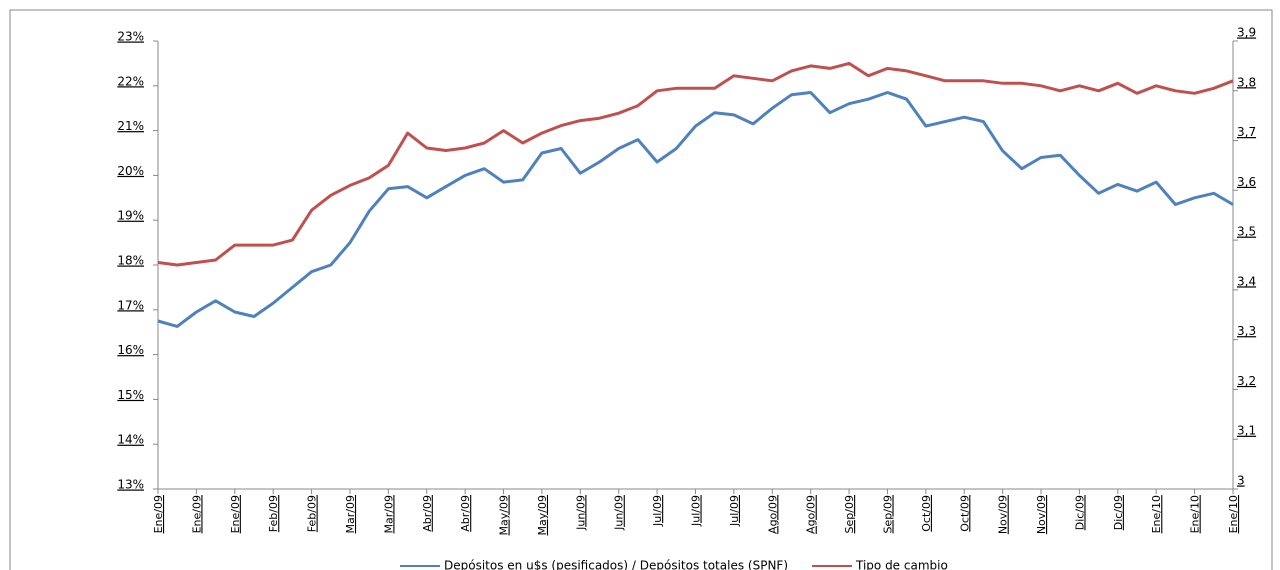 This screenshot has height=570, width=1280. Describe the element at coordinates (130, 350) in the screenshot. I see `y-tick-label: 16%` at that location.